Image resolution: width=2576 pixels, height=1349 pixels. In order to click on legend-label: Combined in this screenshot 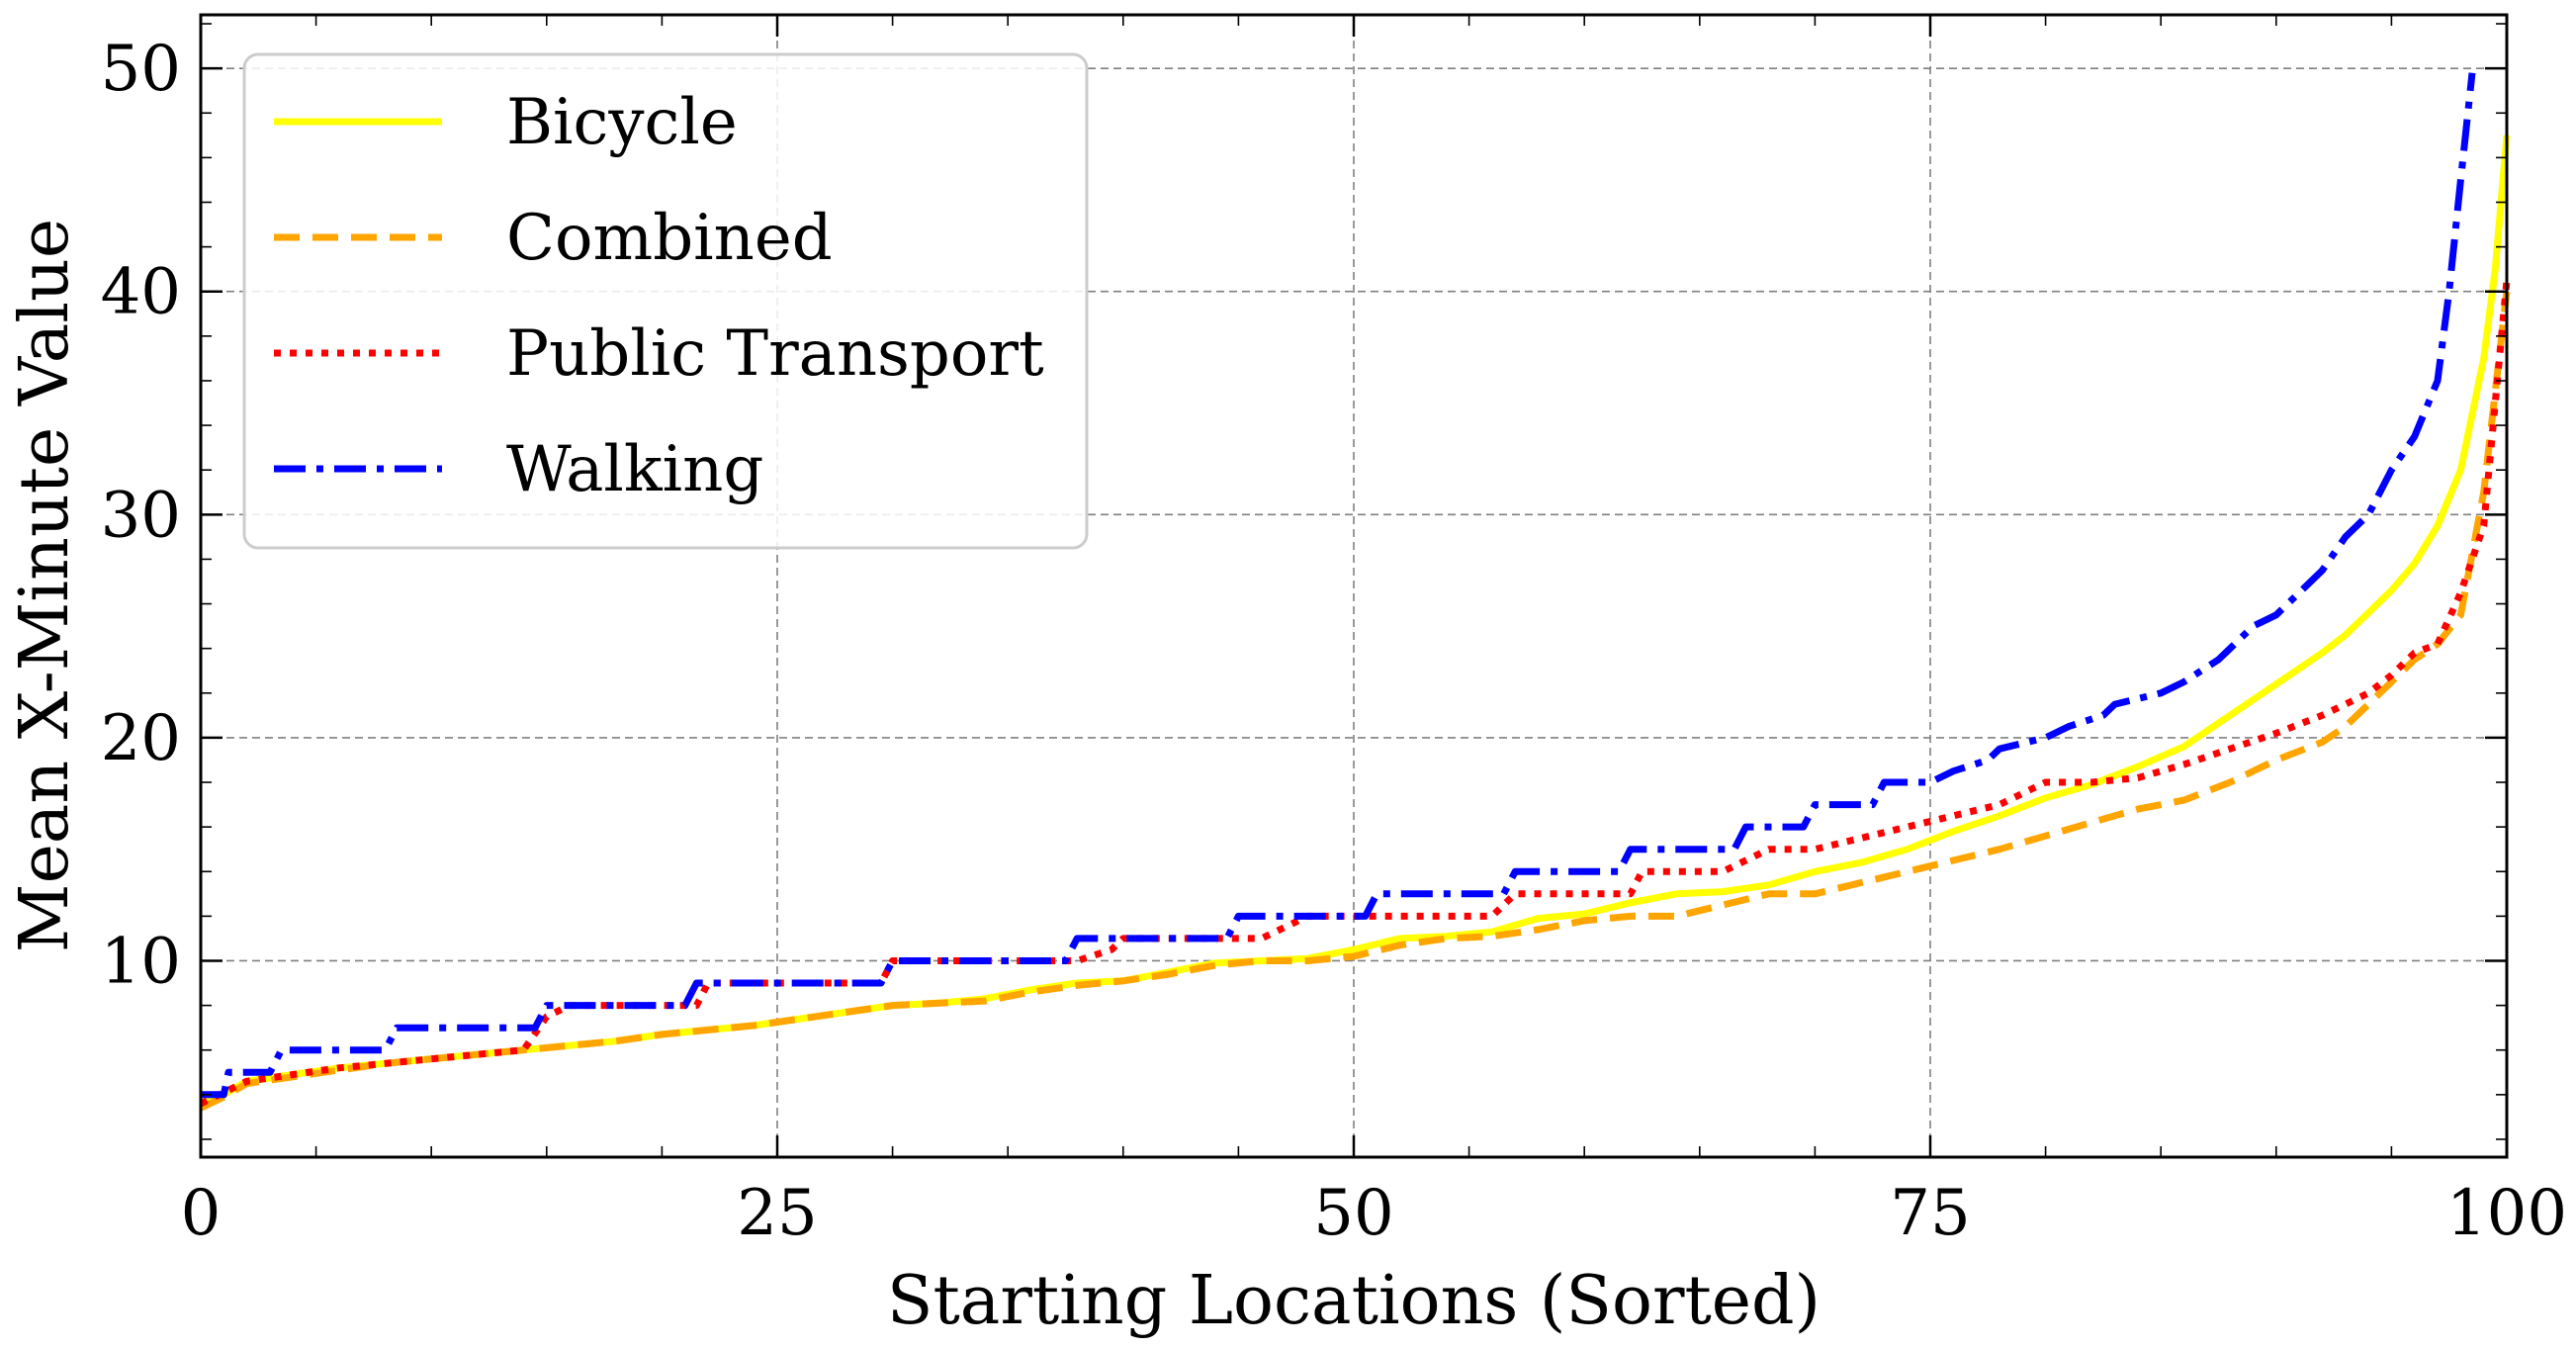, I will do `click(669, 238)`.